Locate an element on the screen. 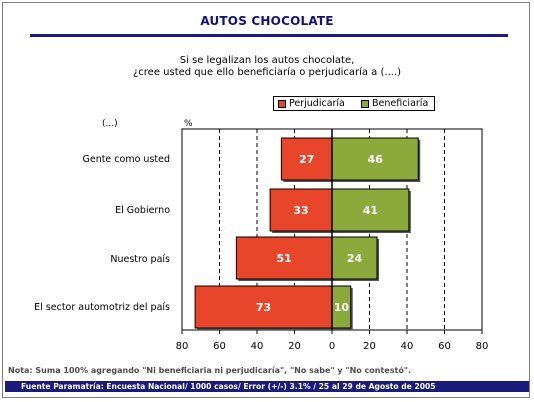  data-label-beneficiaria: 41 is located at coordinates (370, 210).